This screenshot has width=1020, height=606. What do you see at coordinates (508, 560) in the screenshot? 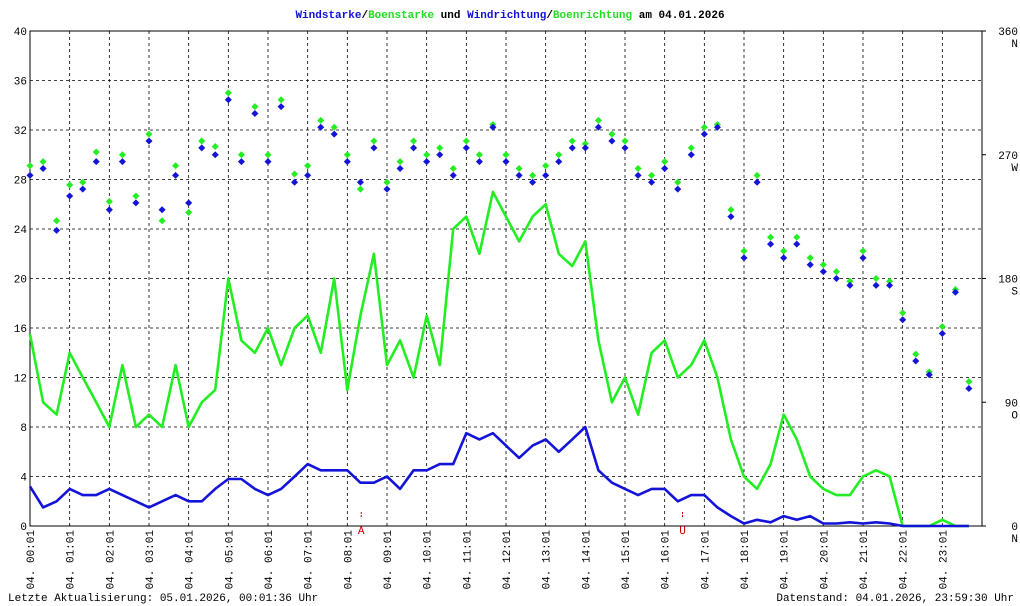
I see `x-tick-label: 04. 12:01` at bounding box center [508, 560].